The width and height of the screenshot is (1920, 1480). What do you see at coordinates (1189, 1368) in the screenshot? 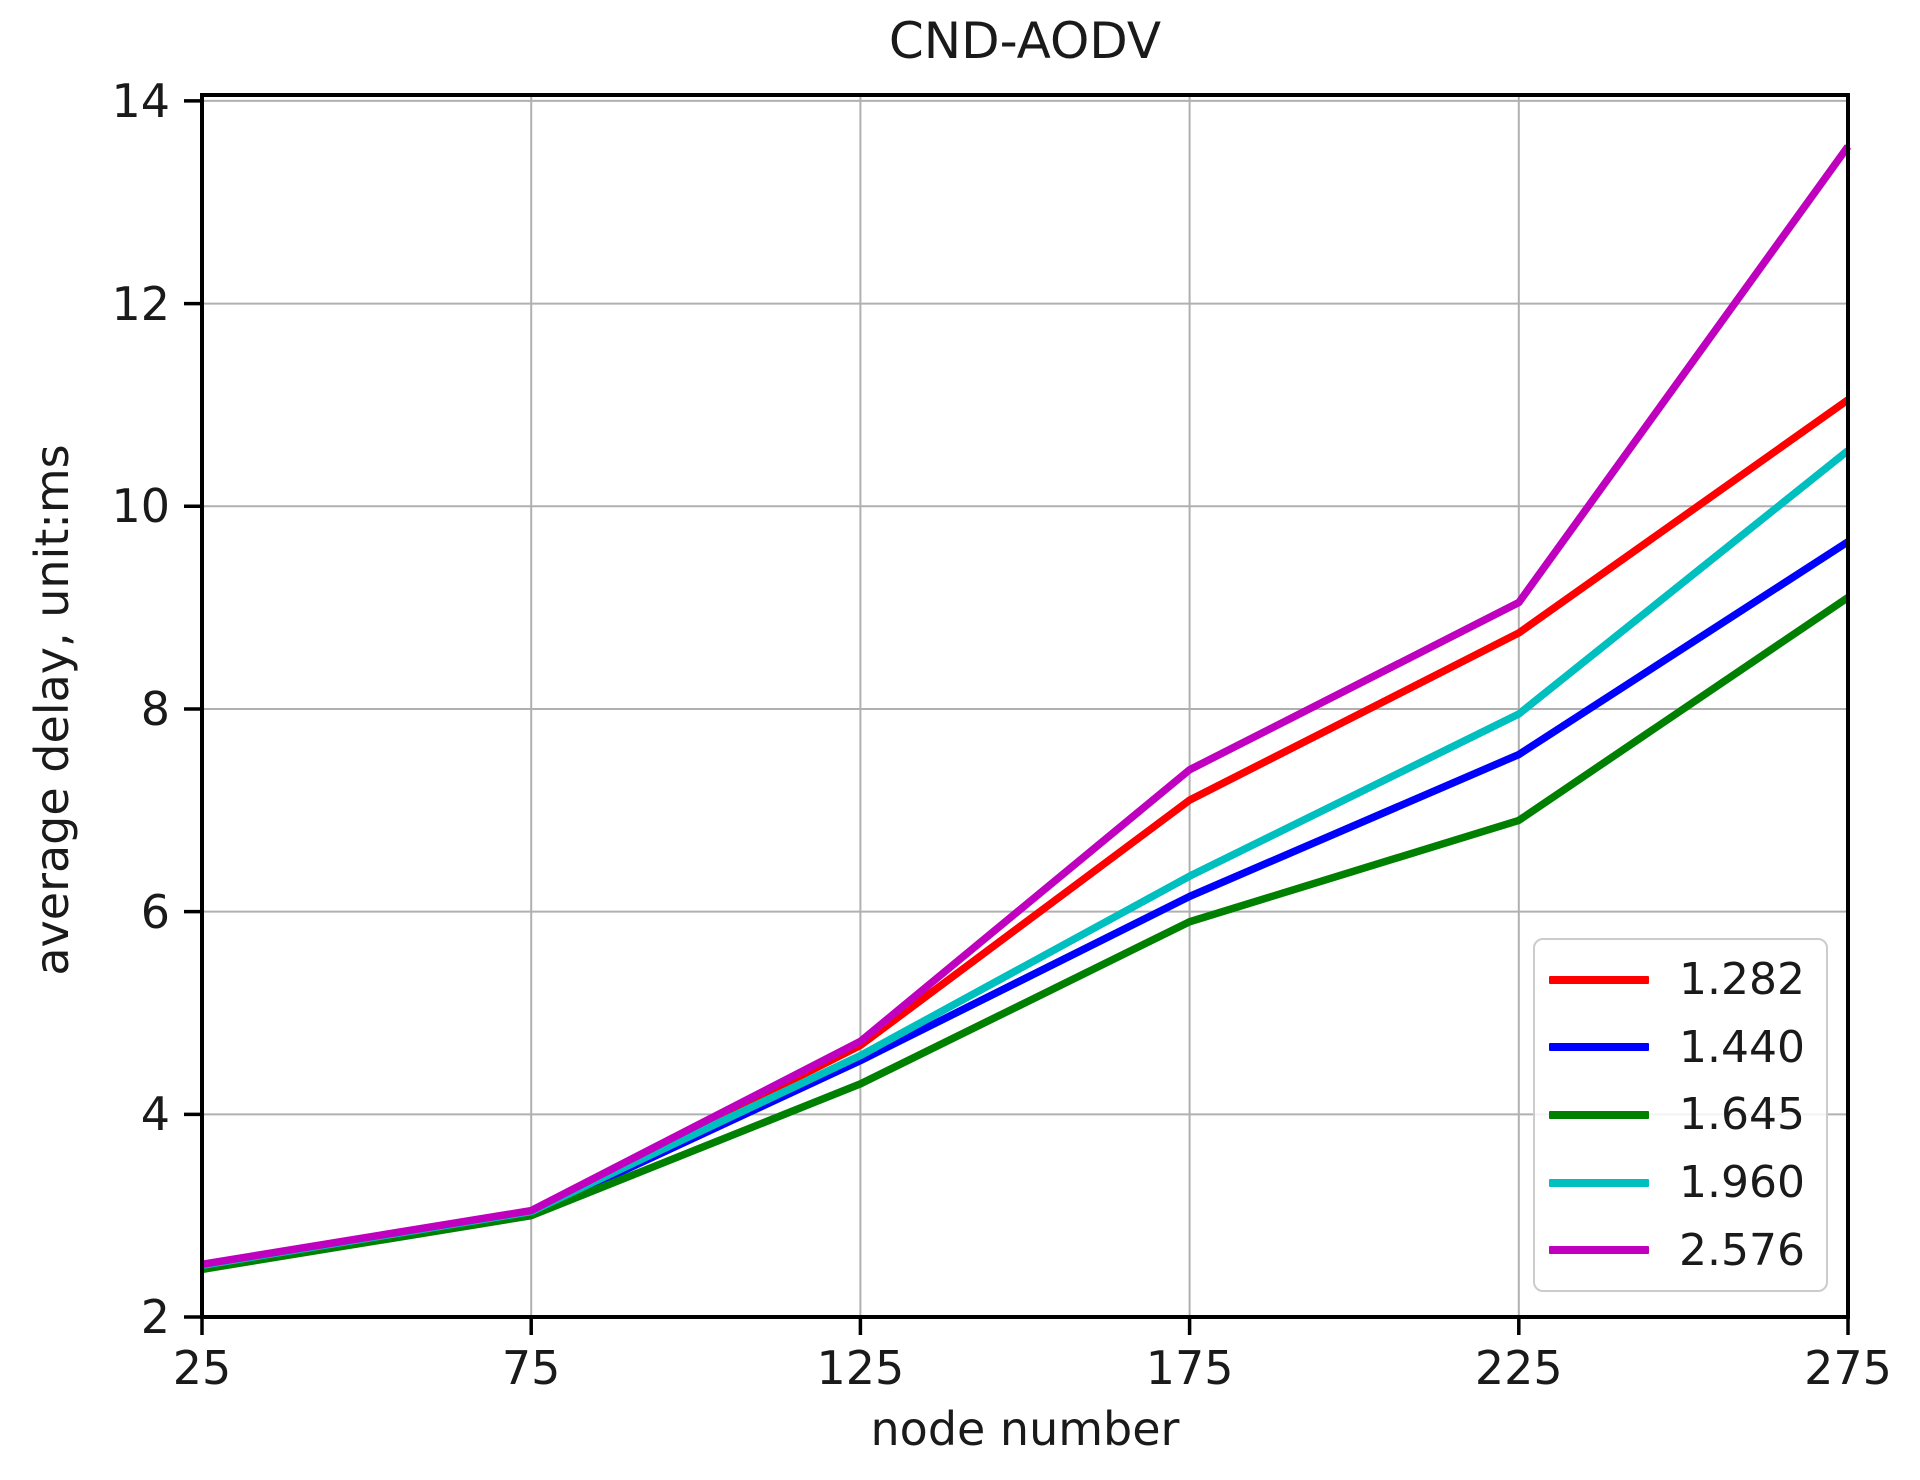
I see `x-tick-label: 175` at bounding box center [1189, 1368].